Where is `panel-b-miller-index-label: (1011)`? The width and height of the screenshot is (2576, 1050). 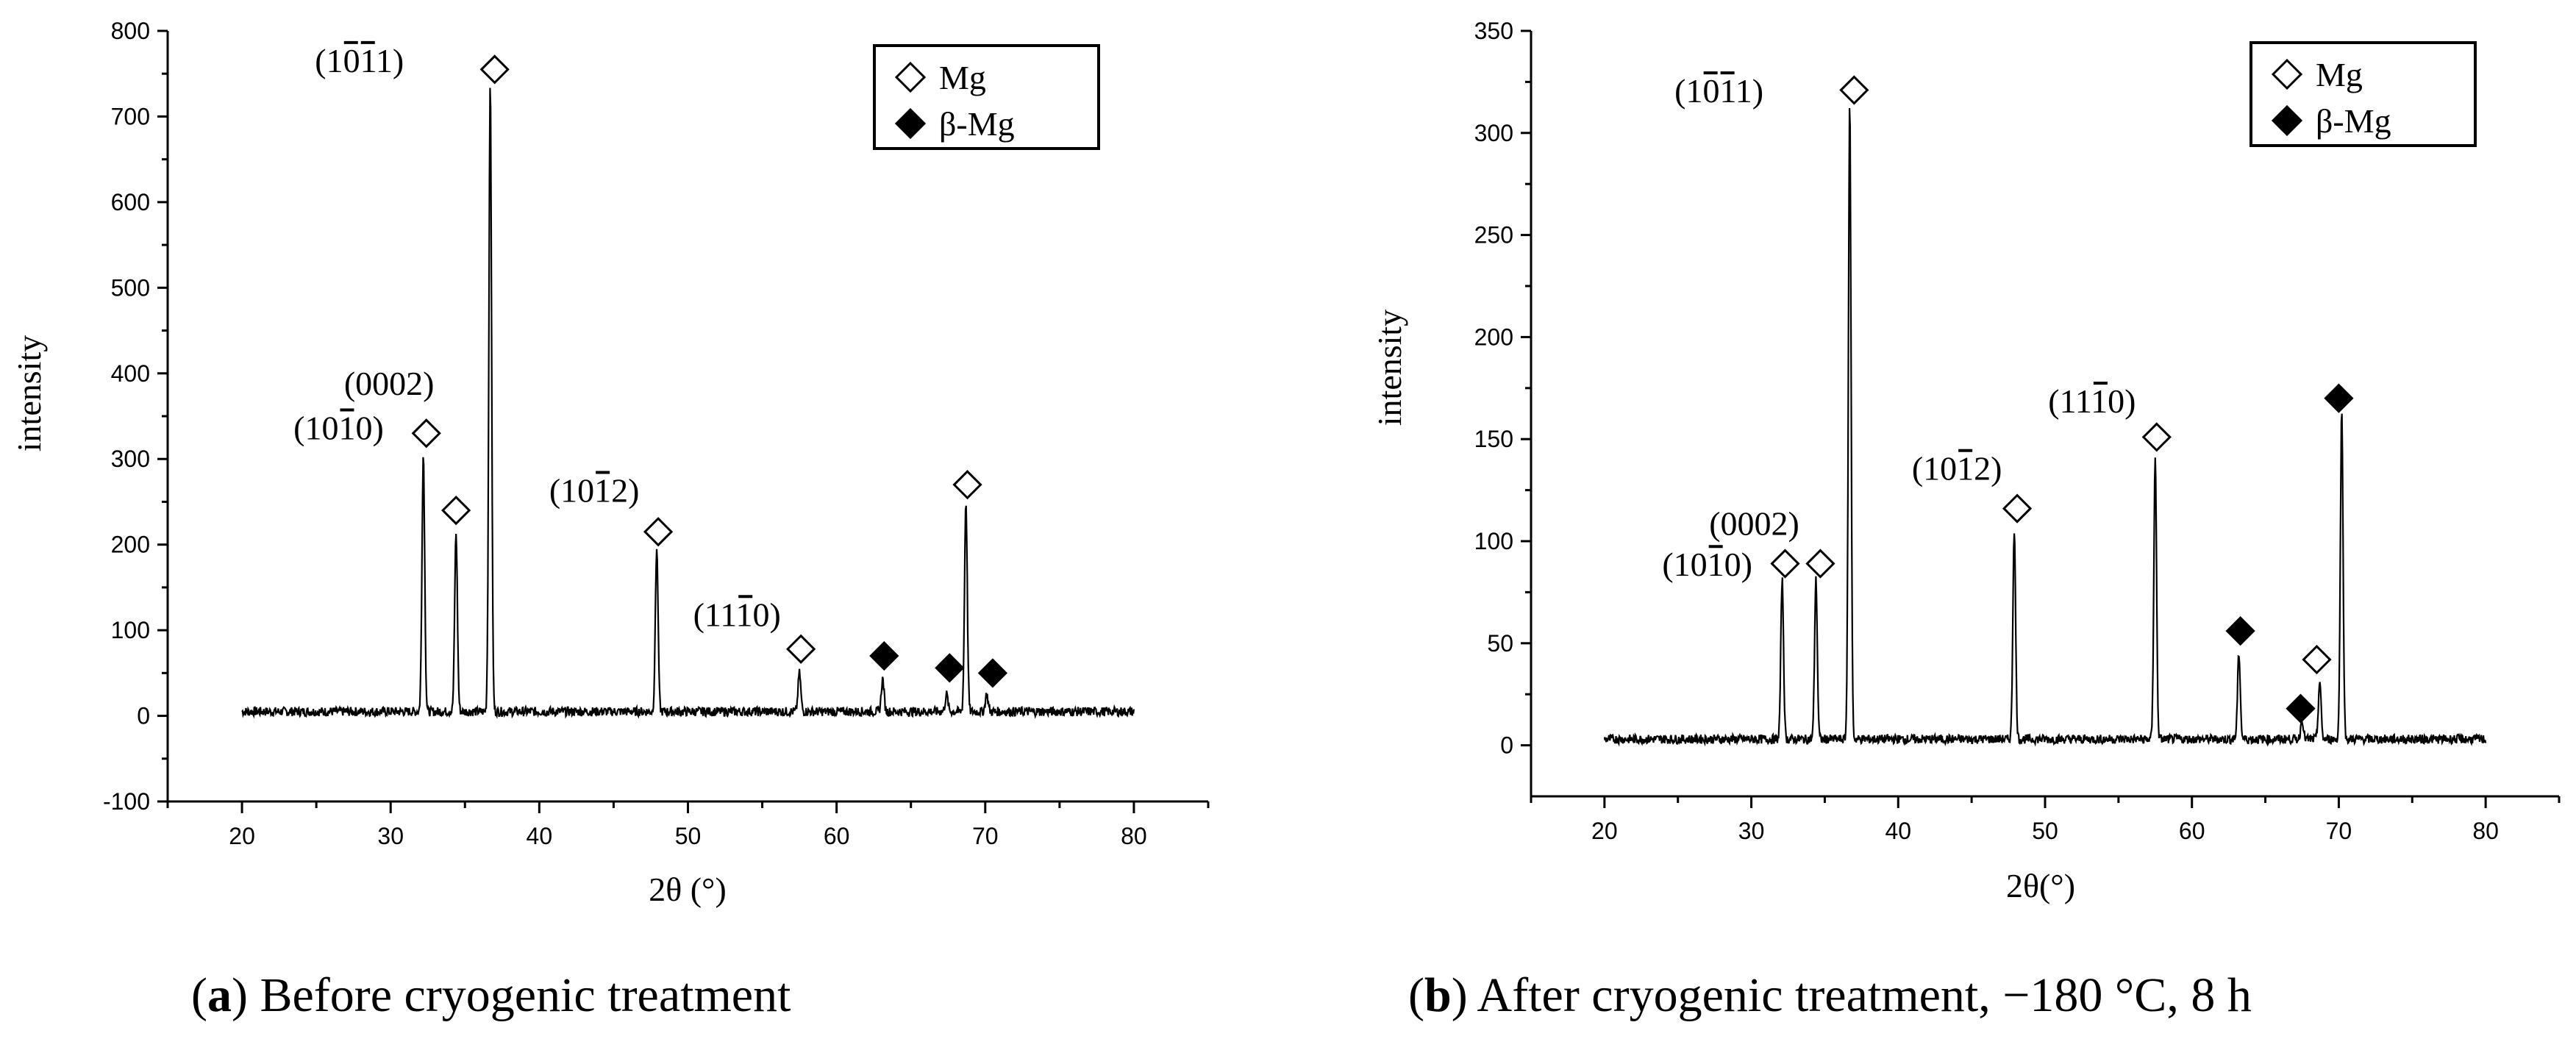 panel-b-miller-index-label: (1011) is located at coordinates (1718, 91).